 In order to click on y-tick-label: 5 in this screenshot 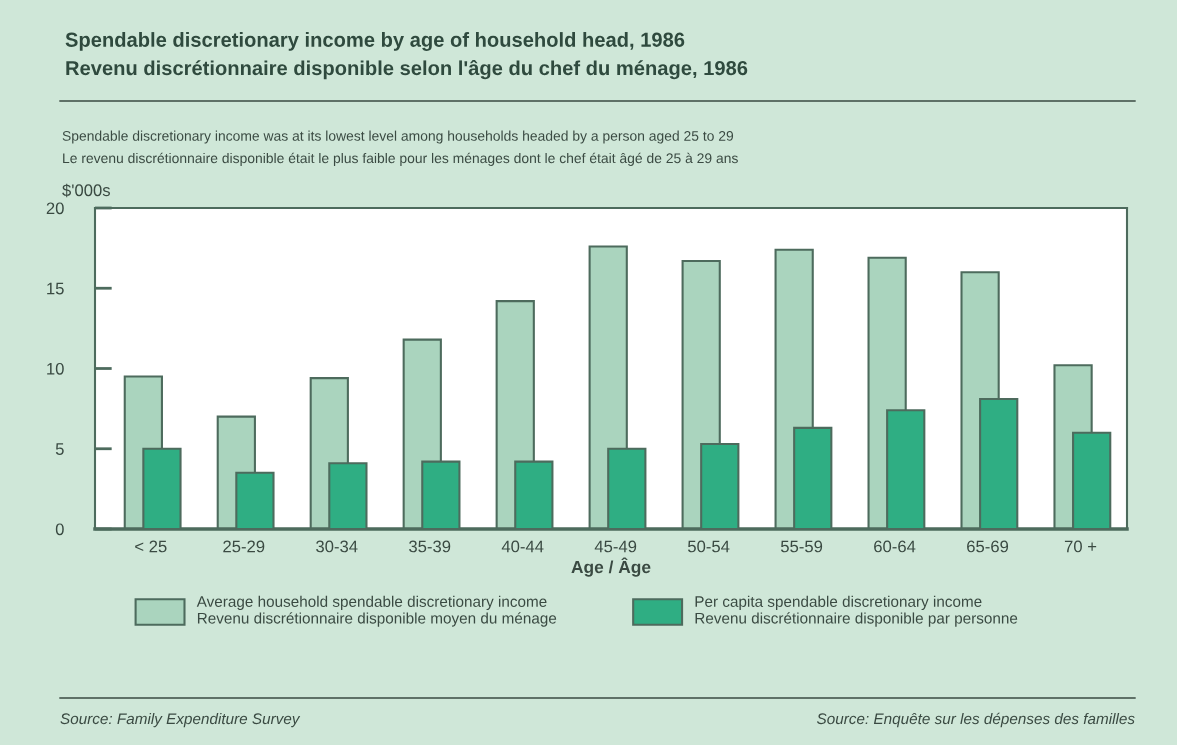, I will do `click(59, 449)`.